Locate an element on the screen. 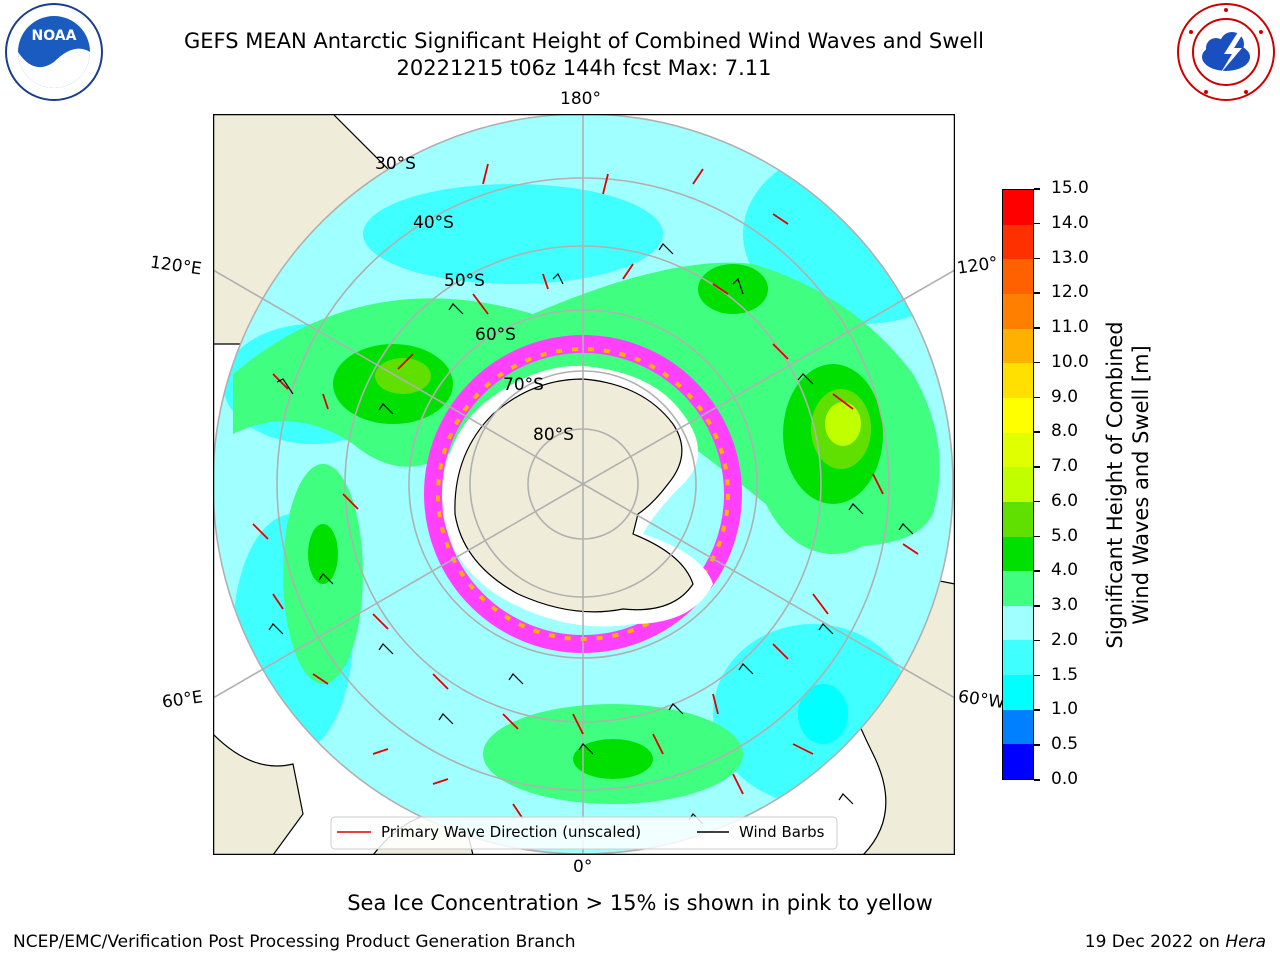 The image size is (1280, 960). lat-label-80s: 80°S is located at coordinates (553, 435).